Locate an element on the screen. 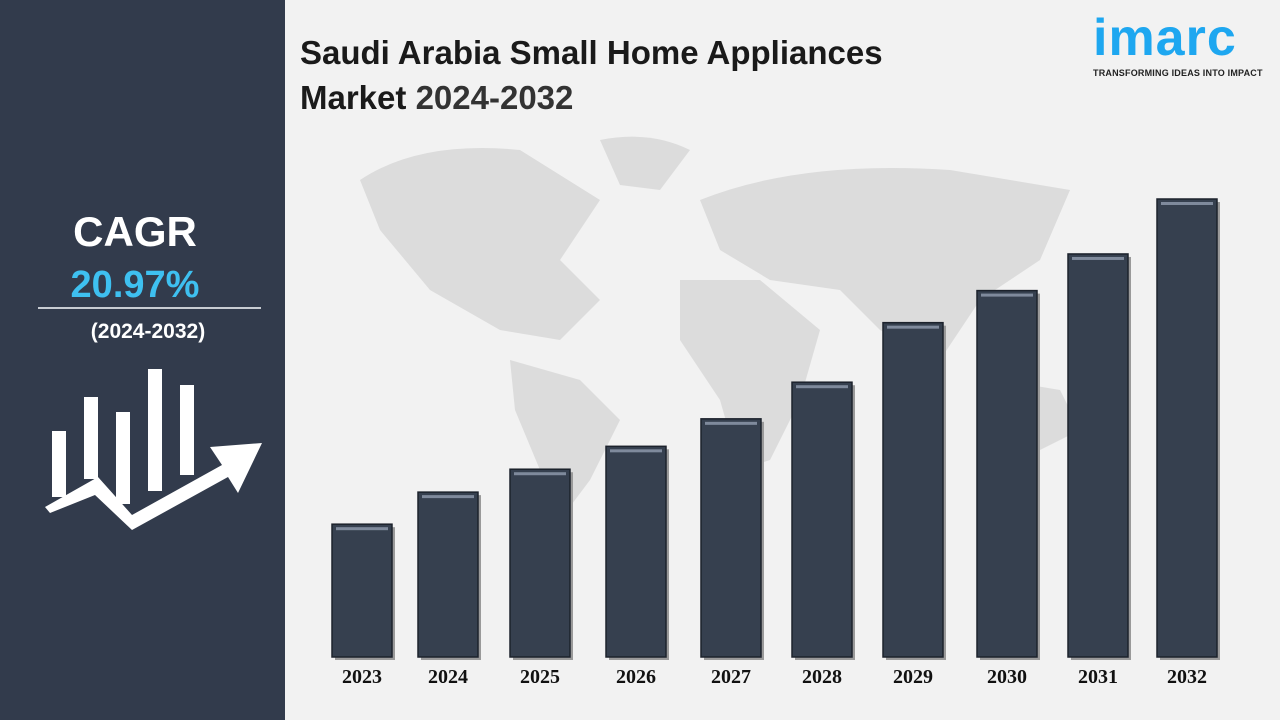  imarc-logo: imarc TRANSFORMING IDEAS INTO IMPACT is located at coordinates (1178, 43).